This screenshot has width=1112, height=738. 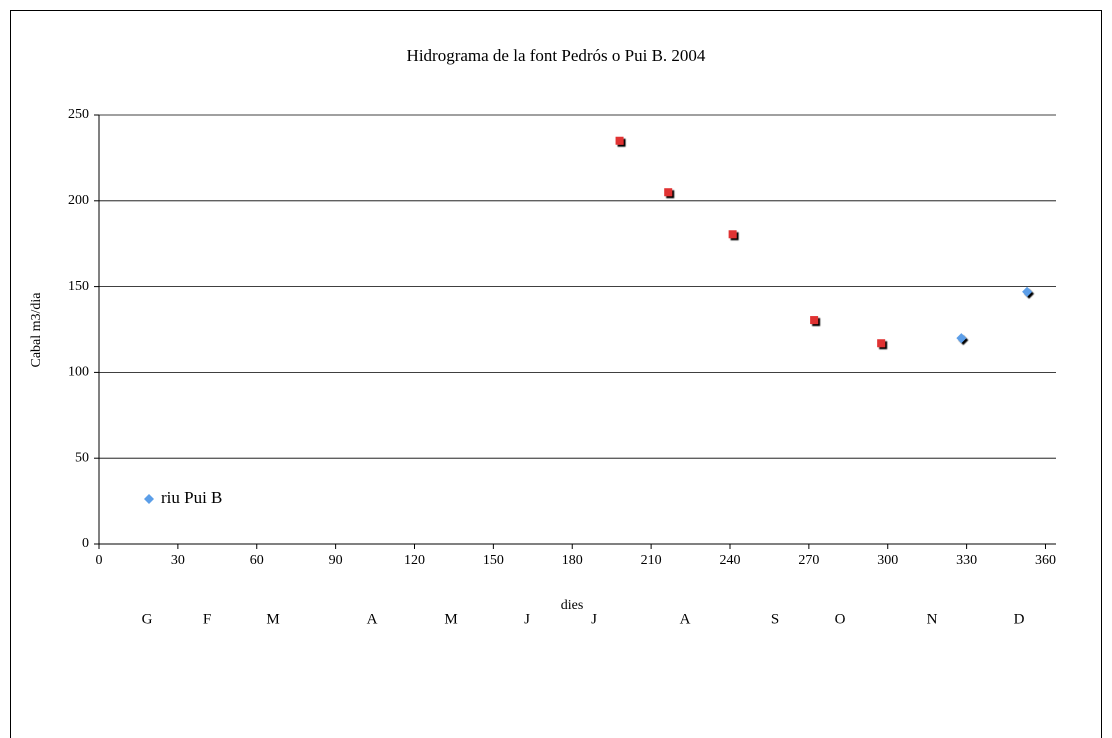 What do you see at coordinates (82, 457) in the screenshot?
I see `y-tick-label: 50` at bounding box center [82, 457].